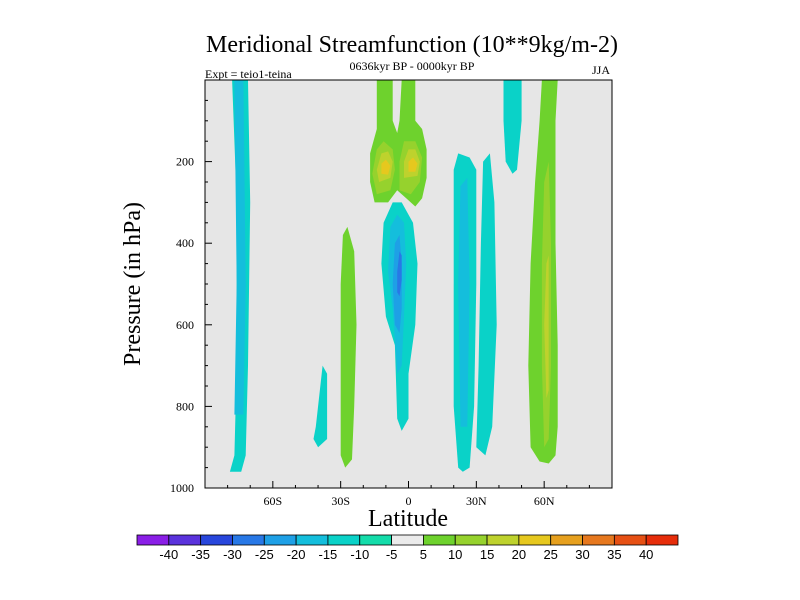  Describe the element at coordinates (601, 70) in the screenshot. I see `season-label: JJA` at that location.